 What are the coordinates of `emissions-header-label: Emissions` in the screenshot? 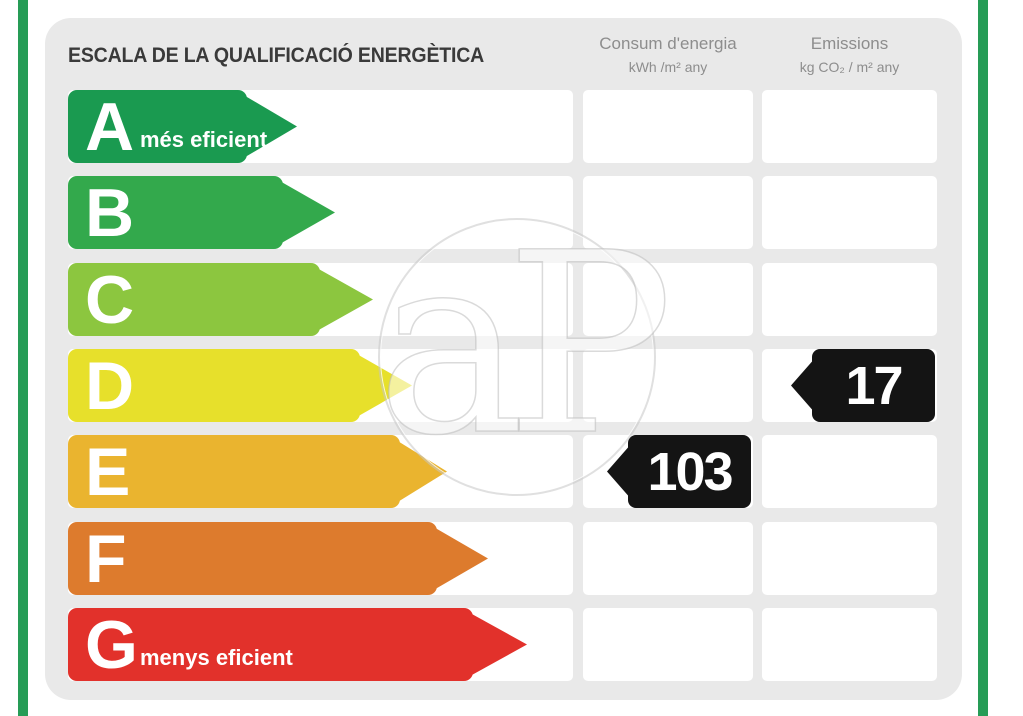 It's located at (849, 43).